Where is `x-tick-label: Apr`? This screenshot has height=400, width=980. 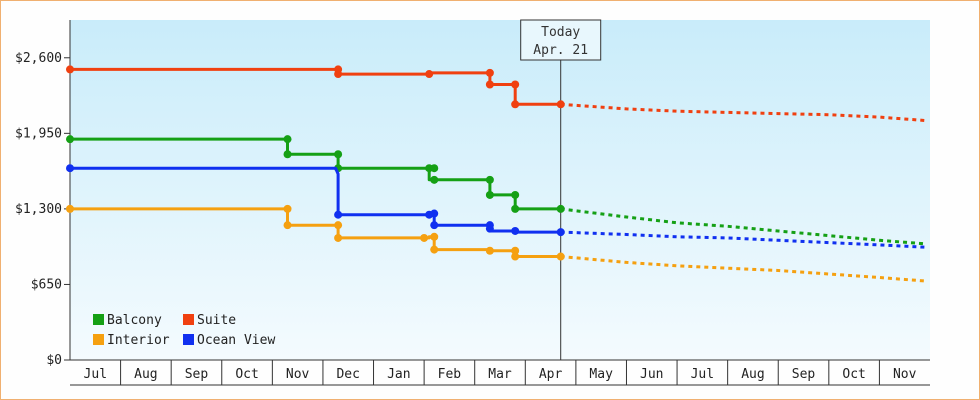 x-tick-label: Apr is located at coordinates (551, 374).